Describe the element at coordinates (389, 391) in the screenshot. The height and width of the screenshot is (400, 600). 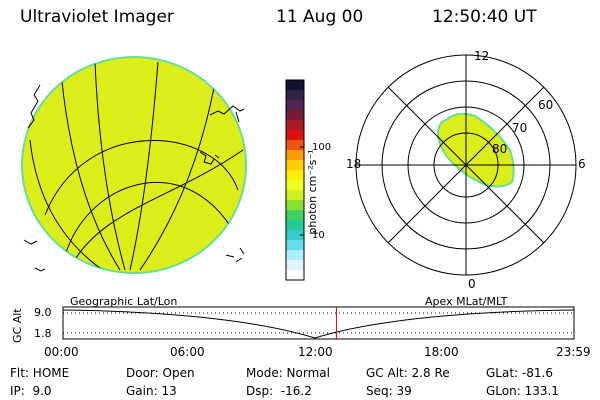
I see `info-seq: Seq: 39` at that location.